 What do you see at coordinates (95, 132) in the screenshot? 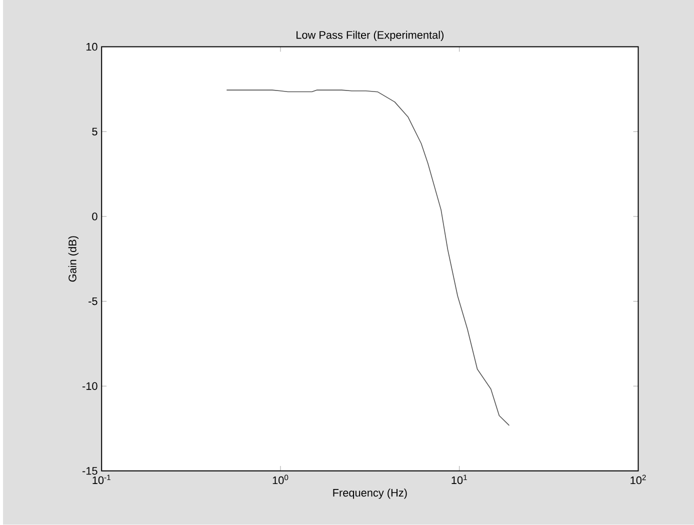
I see `y-tick-label: 5` at bounding box center [95, 132].